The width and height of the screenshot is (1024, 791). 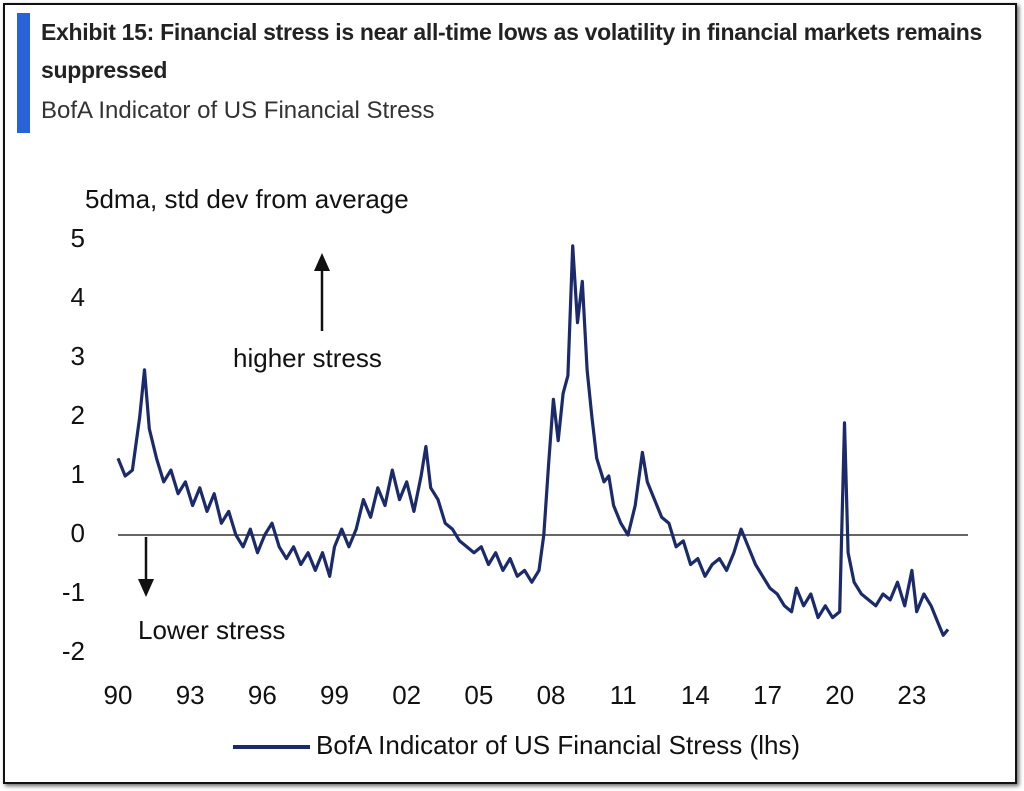 What do you see at coordinates (551, 695) in the screenshot?
I see `x-tick-label: 08` at bounding box center [551, 695].